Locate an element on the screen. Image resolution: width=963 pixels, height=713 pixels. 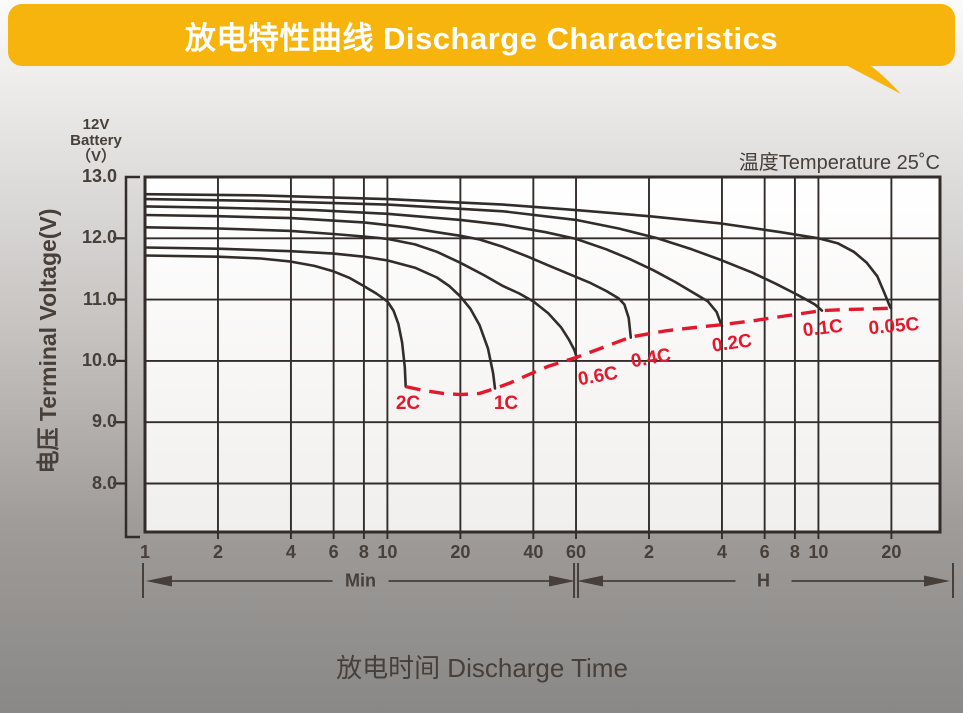
curve-0.05C is located at coordinates (518, 251).